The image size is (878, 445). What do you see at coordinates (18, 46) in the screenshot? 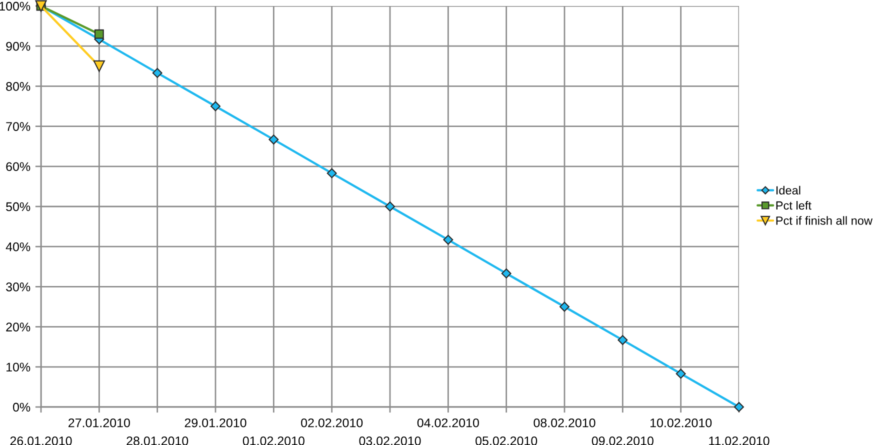
I see `y-tick-label: 90%` at bounding box center [18, 46].